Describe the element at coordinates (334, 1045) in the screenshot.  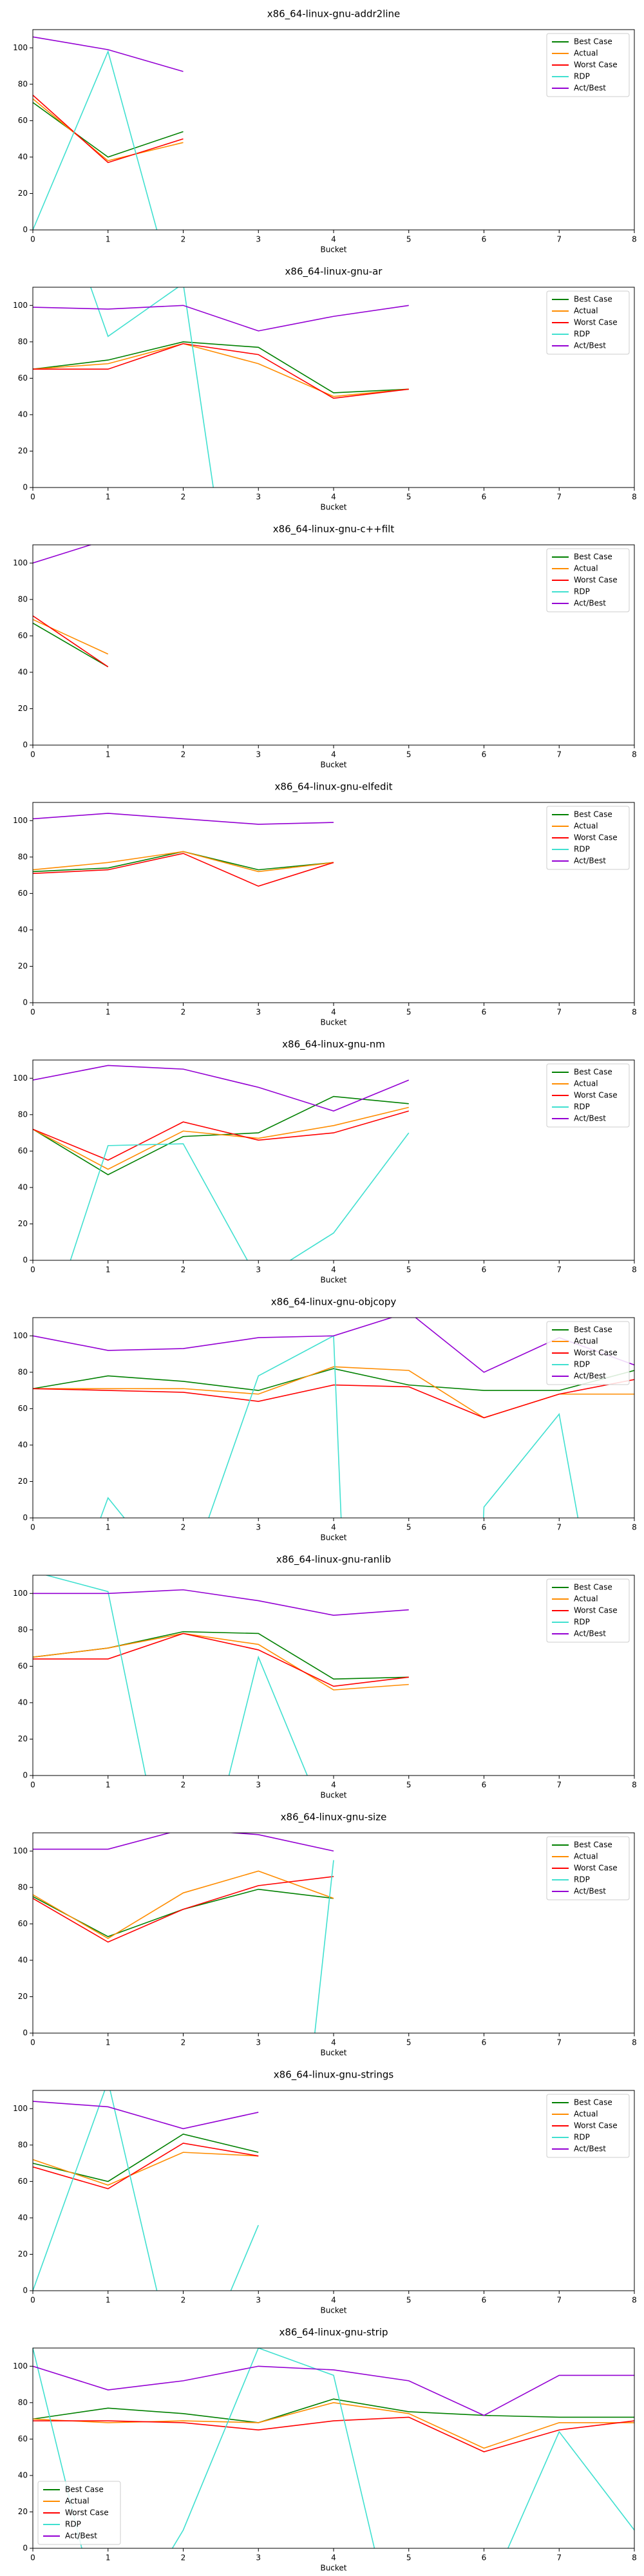
I see `chart-title: x86_64-linux-gnu-nm` at that location.